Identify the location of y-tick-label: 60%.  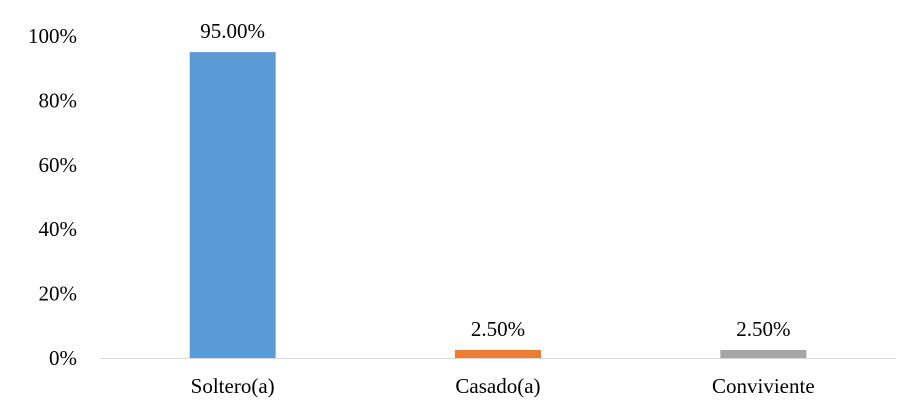
(58, 165).